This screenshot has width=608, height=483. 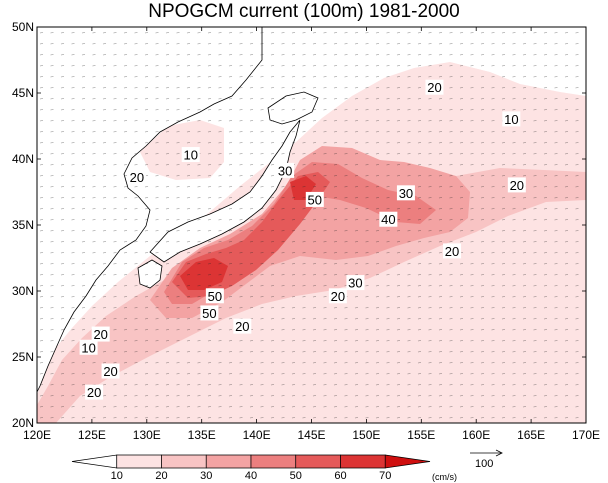 What do you see at coordinates (206, 476) in the screenshot?
I see `colorbar-tick-label: 30` at bounding box center [206, 476].